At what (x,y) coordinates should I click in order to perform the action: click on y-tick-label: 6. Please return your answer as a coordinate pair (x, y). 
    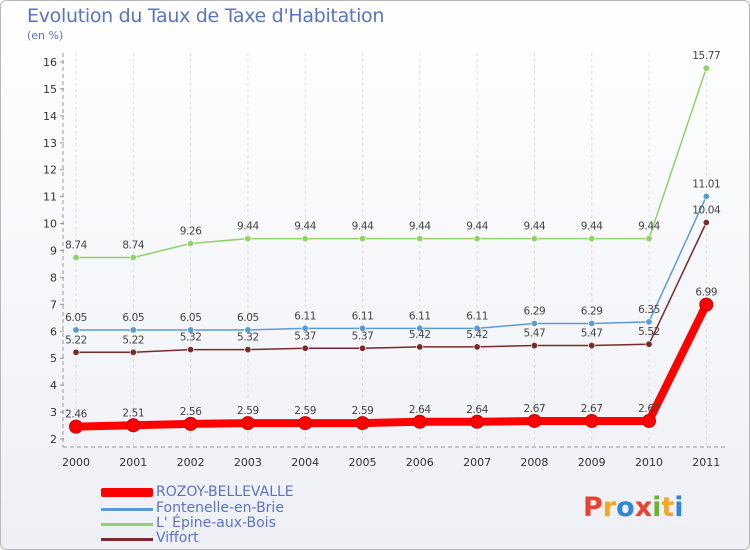
    Looking at the image, I should click on (53, 331).